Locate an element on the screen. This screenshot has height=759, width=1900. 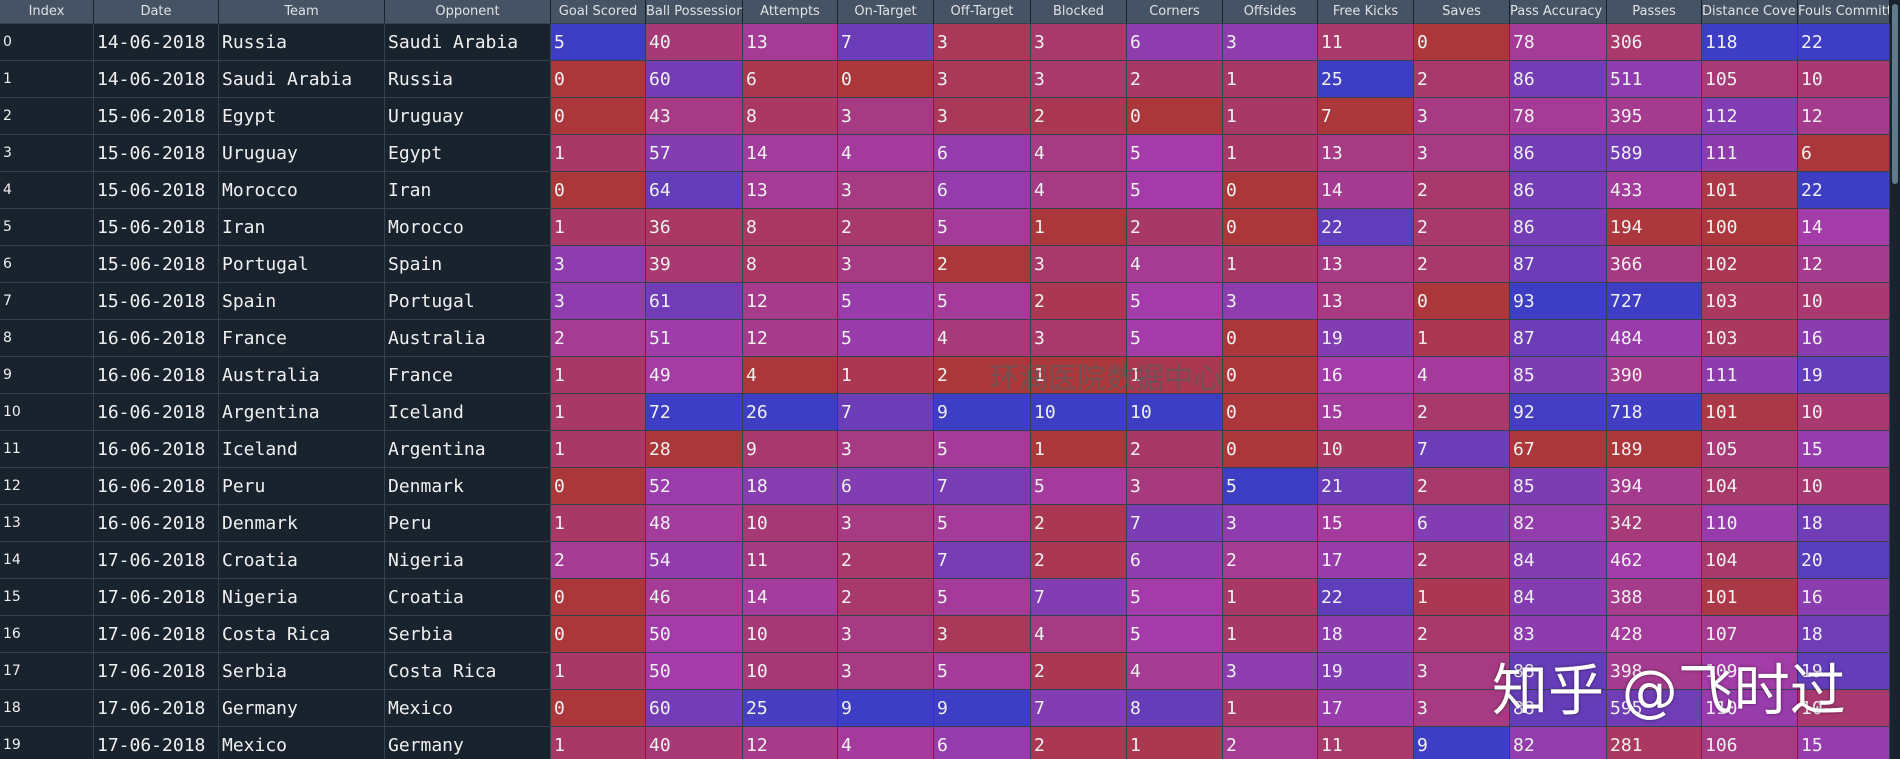
column-header: Date is located at coordinates (156, 12).